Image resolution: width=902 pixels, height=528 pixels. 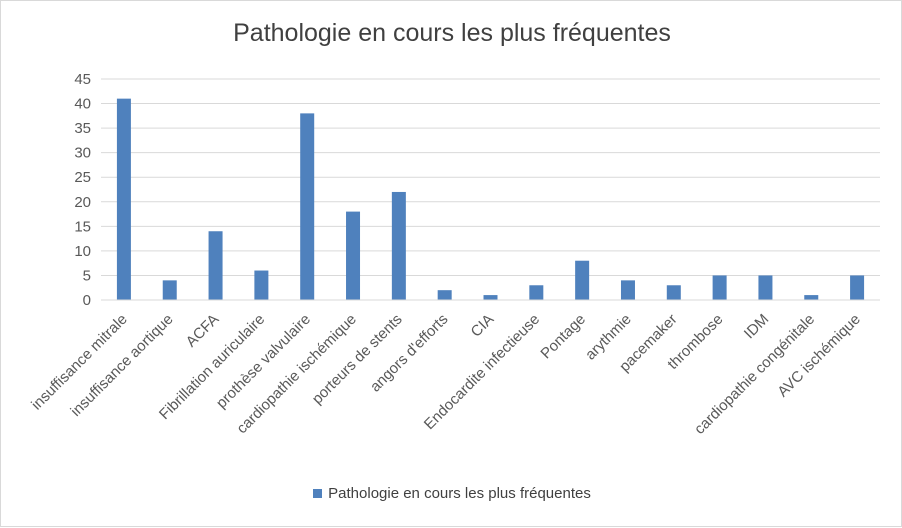 What do you see at coordinates (563, 337) in the screenshot?
I see `x-tick-label: Pontage` at bounding box center [563, 337].